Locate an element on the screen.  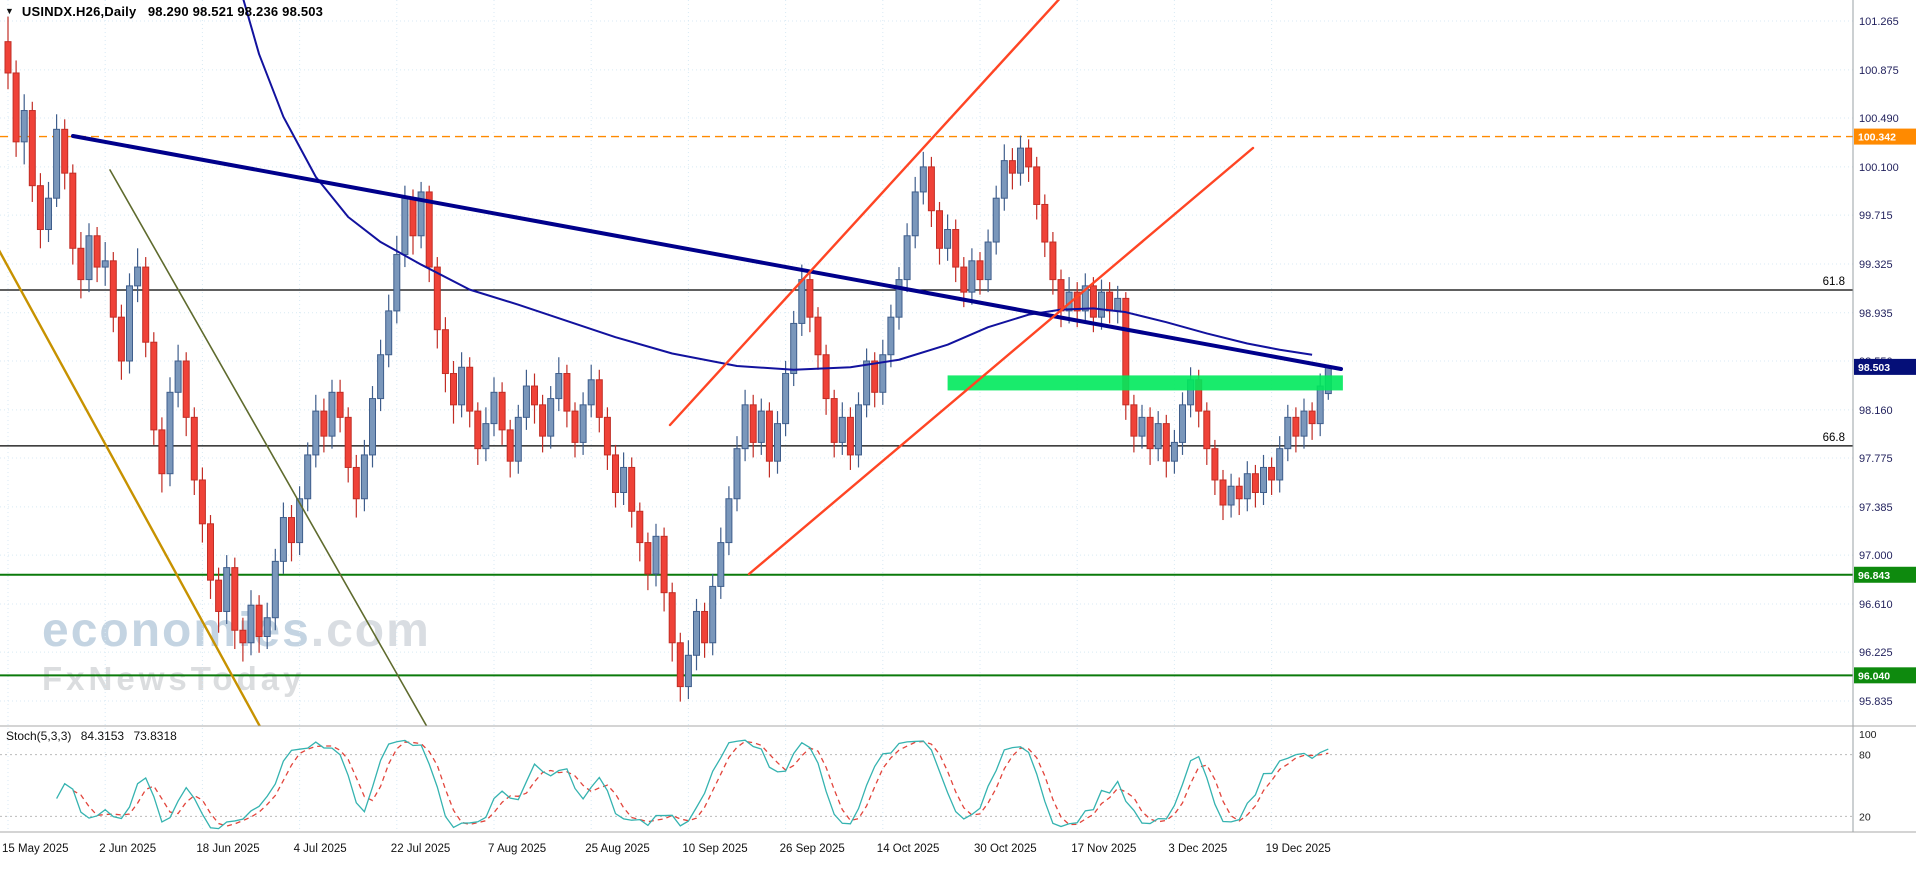
descending-channel-gold is located at coordinates (131, 487).